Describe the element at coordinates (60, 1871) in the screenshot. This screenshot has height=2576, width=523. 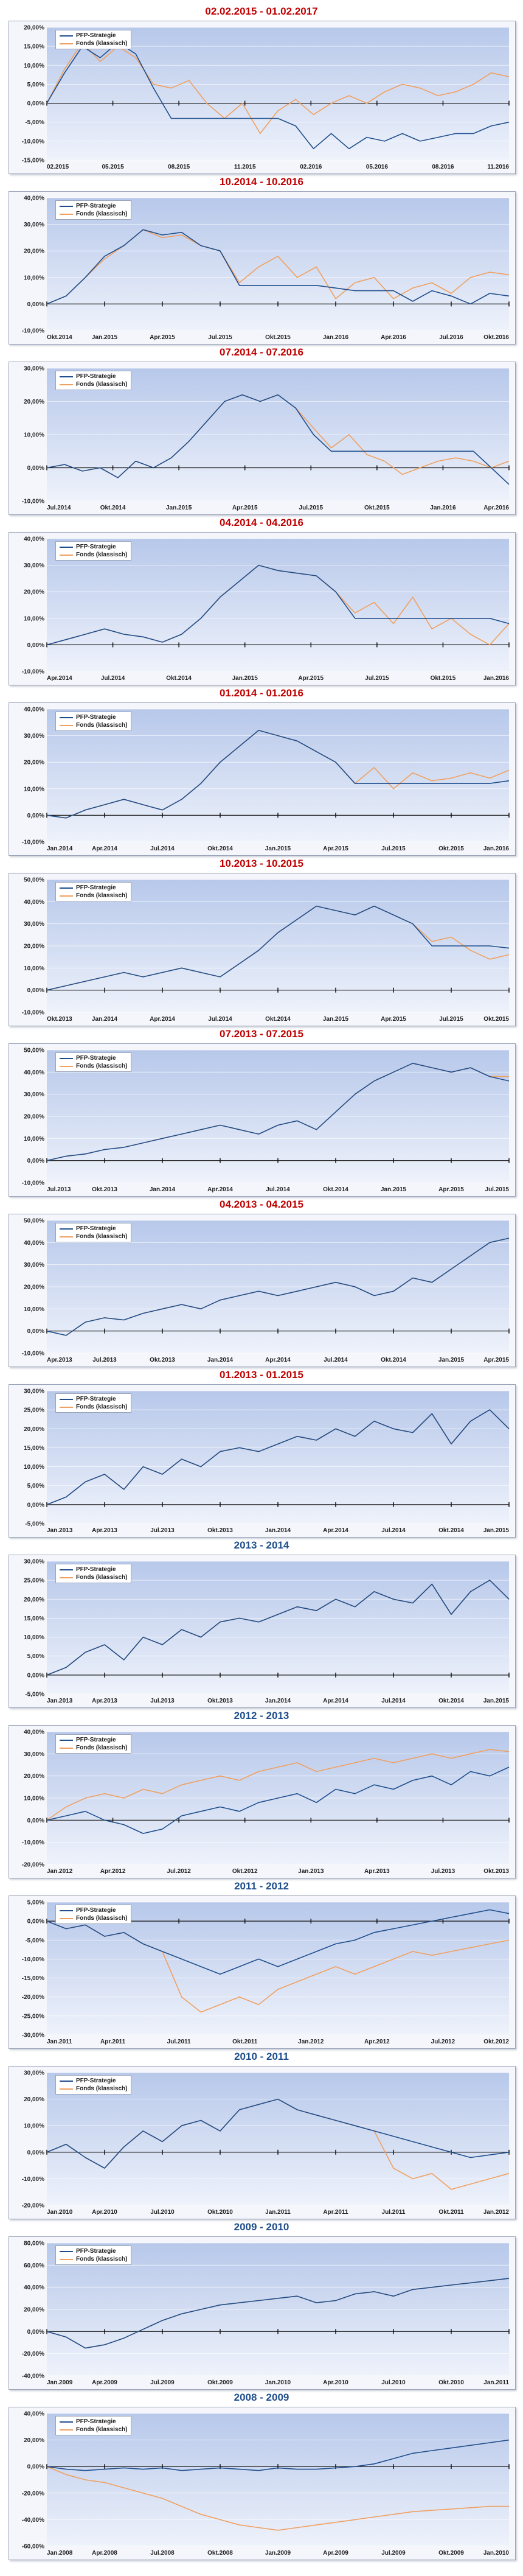
I see `x-tick-label: Jan.2012` at that location.